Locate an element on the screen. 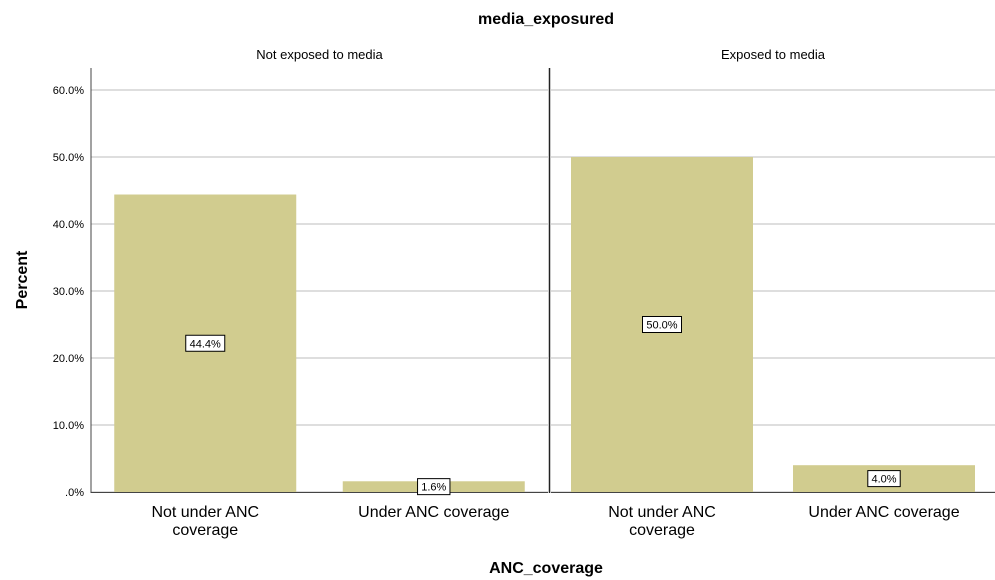 The width and height of the screenshot is (995, 580). panel-title: Not exposed to media is located at coordinates (319, 54).